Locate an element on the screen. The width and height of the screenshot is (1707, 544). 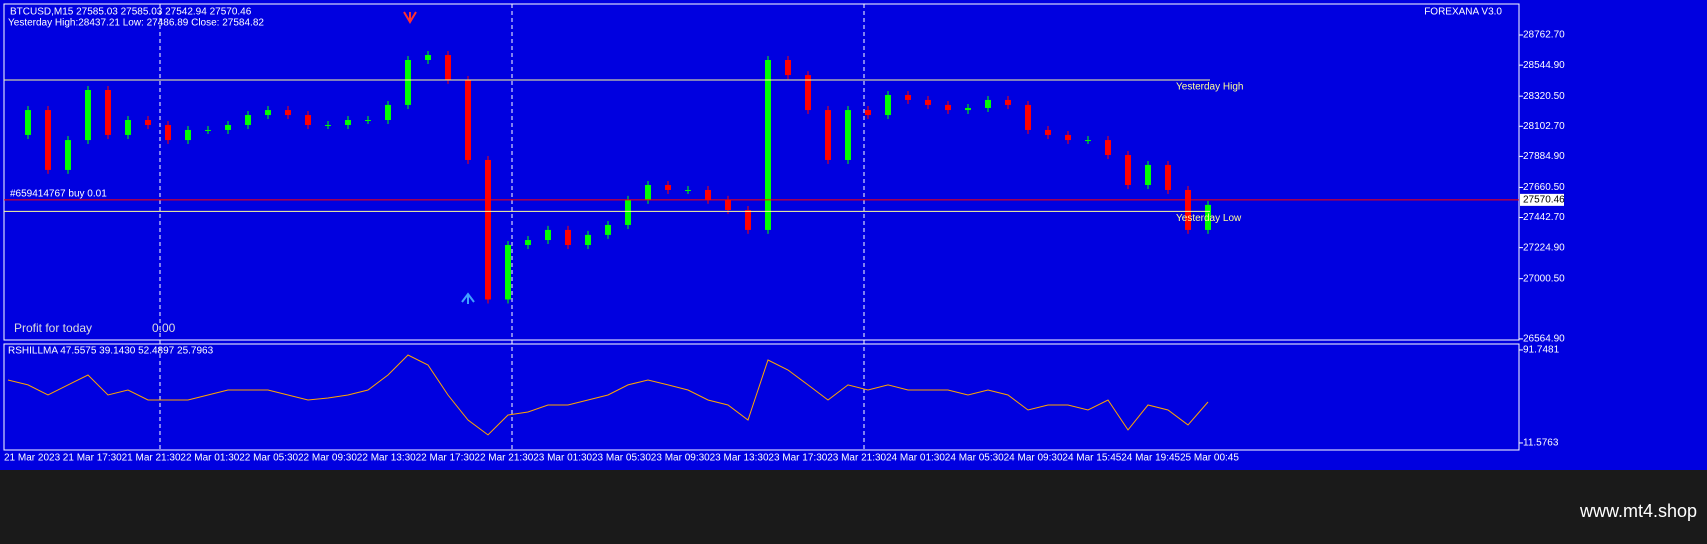
x-tick-label: 23 Mar 09:30 is located at coordinates (680, 458).